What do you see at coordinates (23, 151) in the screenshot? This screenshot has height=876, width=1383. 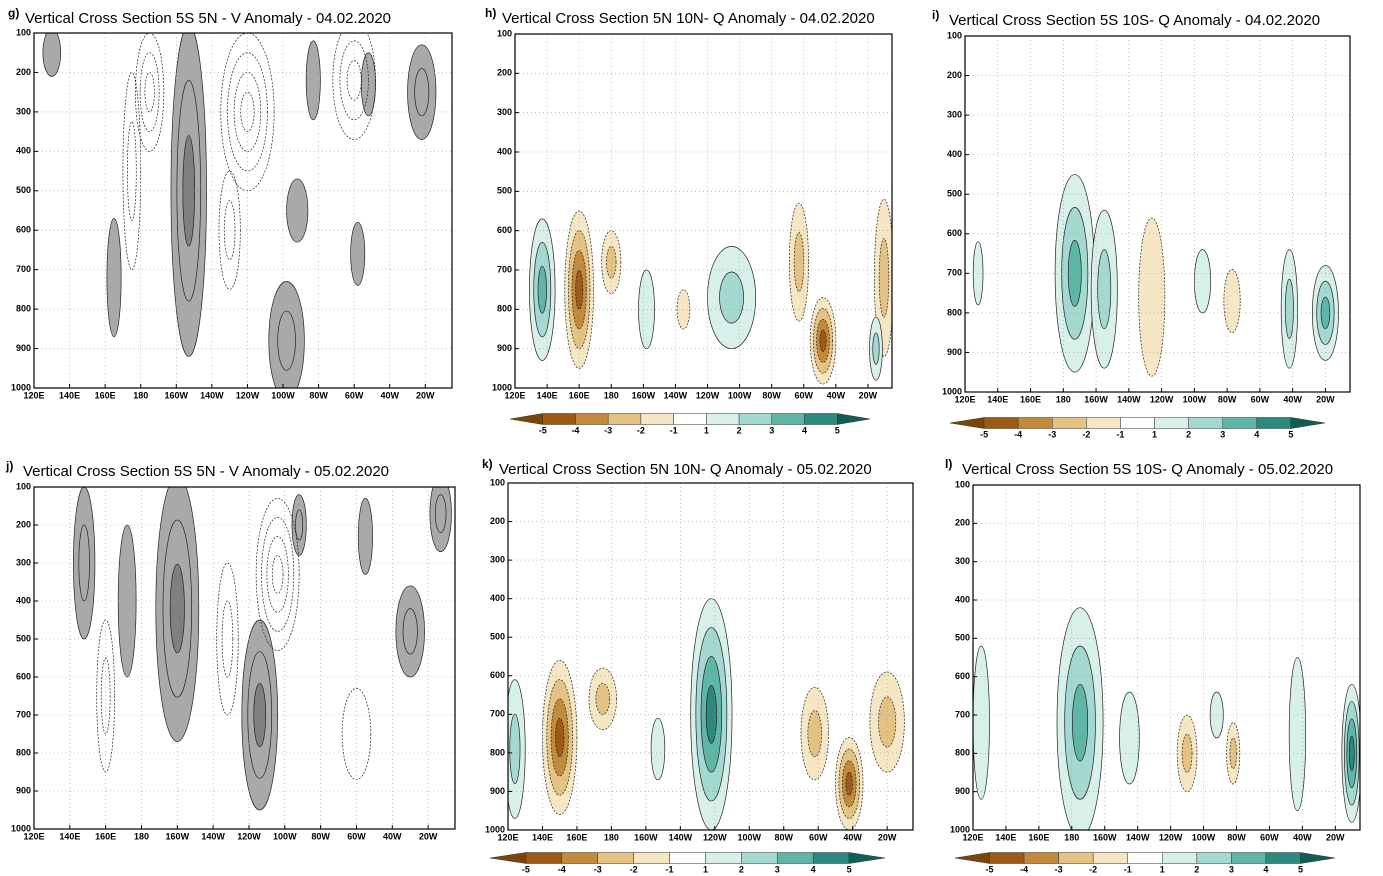 I see `y-tick-label: 400` at bounding box center [23, 151].